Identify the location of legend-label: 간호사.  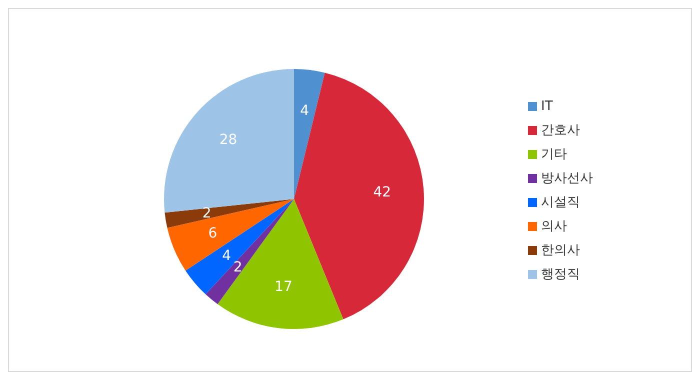
(560, 130).